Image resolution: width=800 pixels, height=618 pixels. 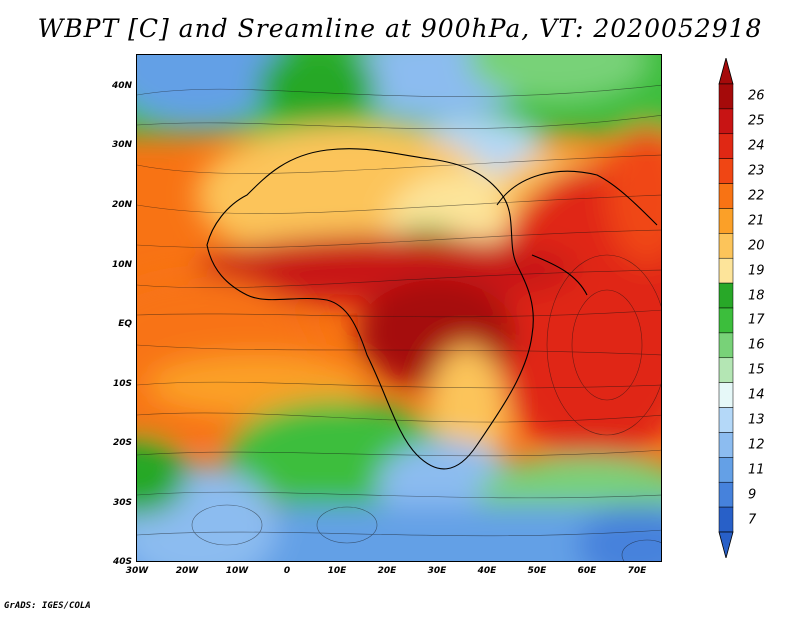 I want to click on lat-label-10s: 10S, so click(x=122, y=384).